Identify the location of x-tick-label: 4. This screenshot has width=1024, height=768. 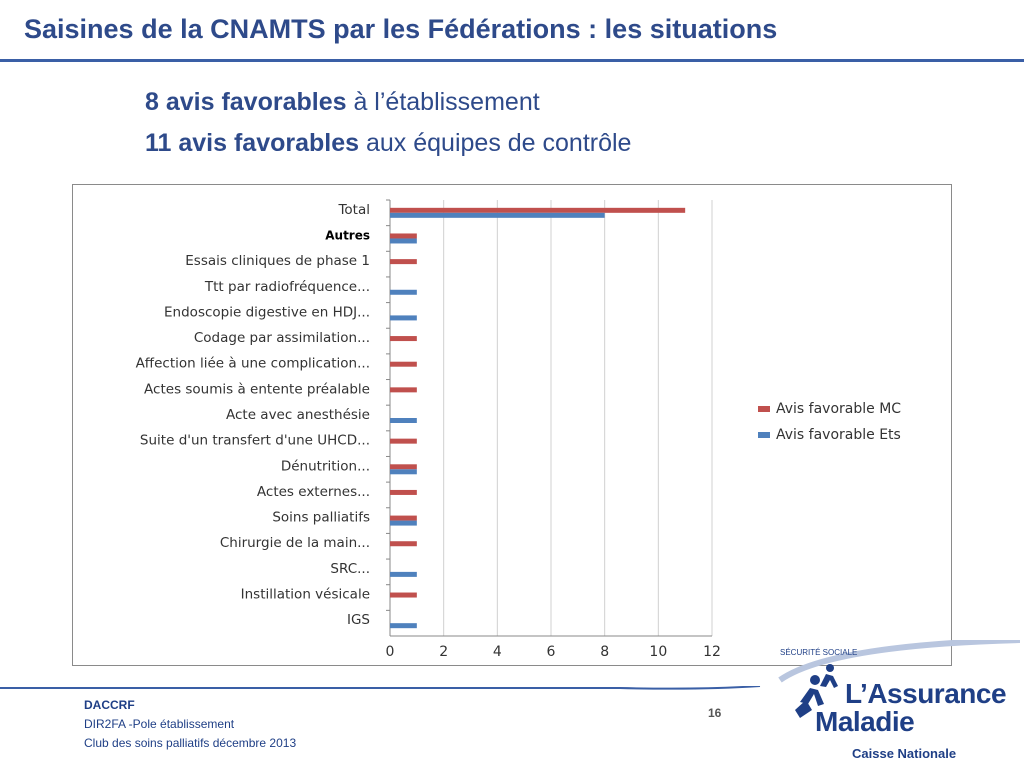
(497, 652).